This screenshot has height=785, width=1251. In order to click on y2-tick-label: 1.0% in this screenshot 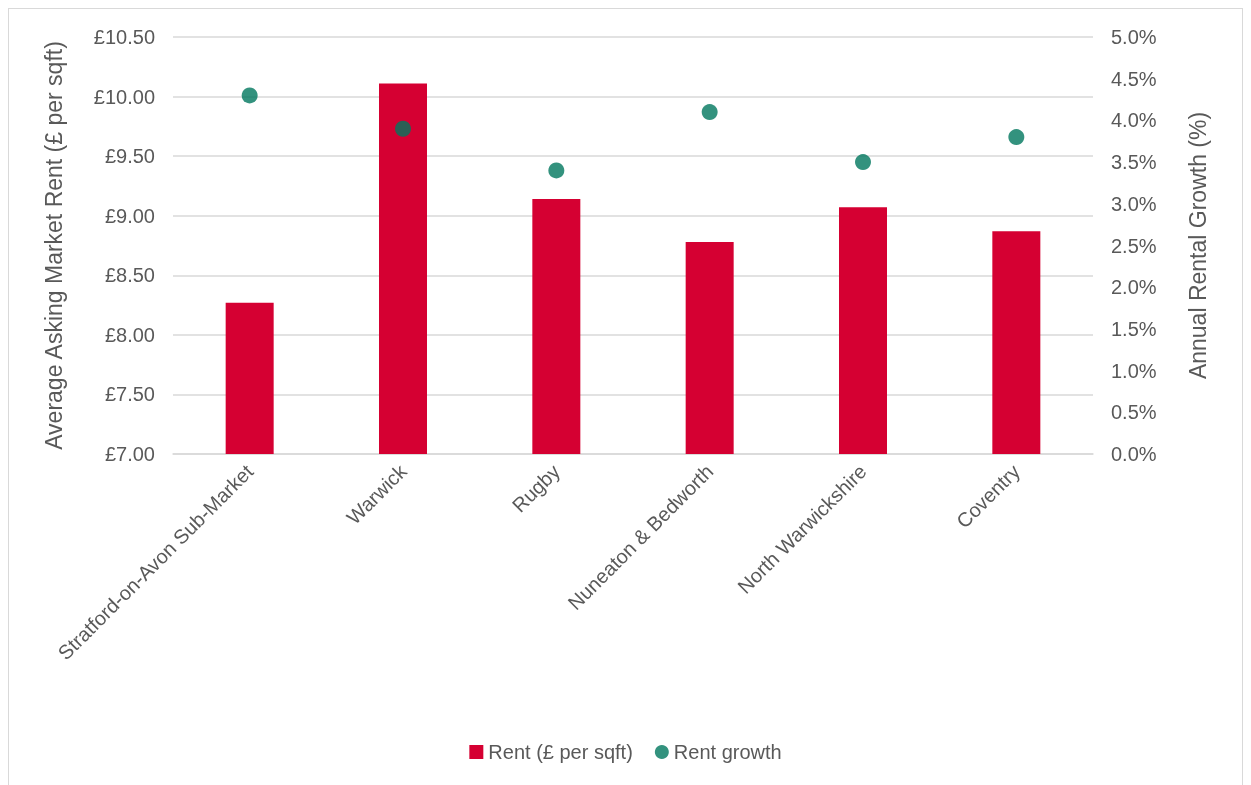, I will do `click(1134, 370)`.